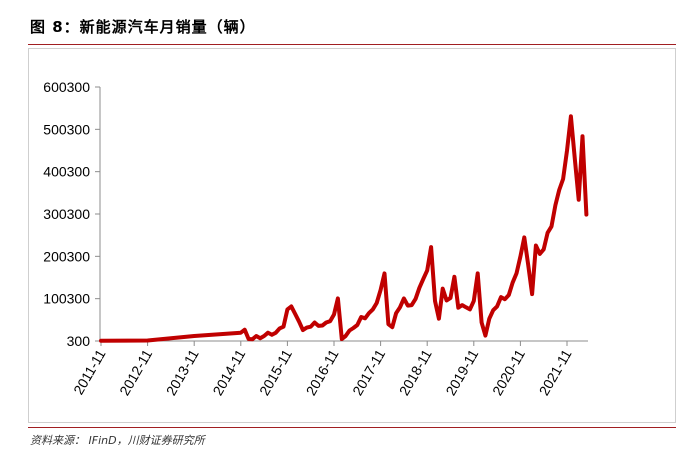  What do you see at coordinates (182, 372) in the screenshot?
I see `x-tick-label: 2013-11` at bounding box center [182, 372].